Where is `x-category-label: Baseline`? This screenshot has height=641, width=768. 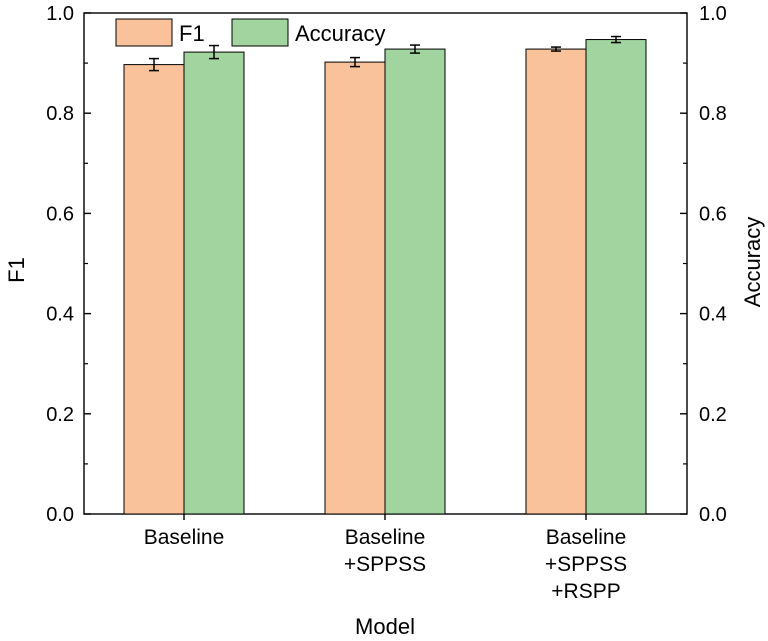
x-category-label: Baseline is located at coordinates (184, 537).